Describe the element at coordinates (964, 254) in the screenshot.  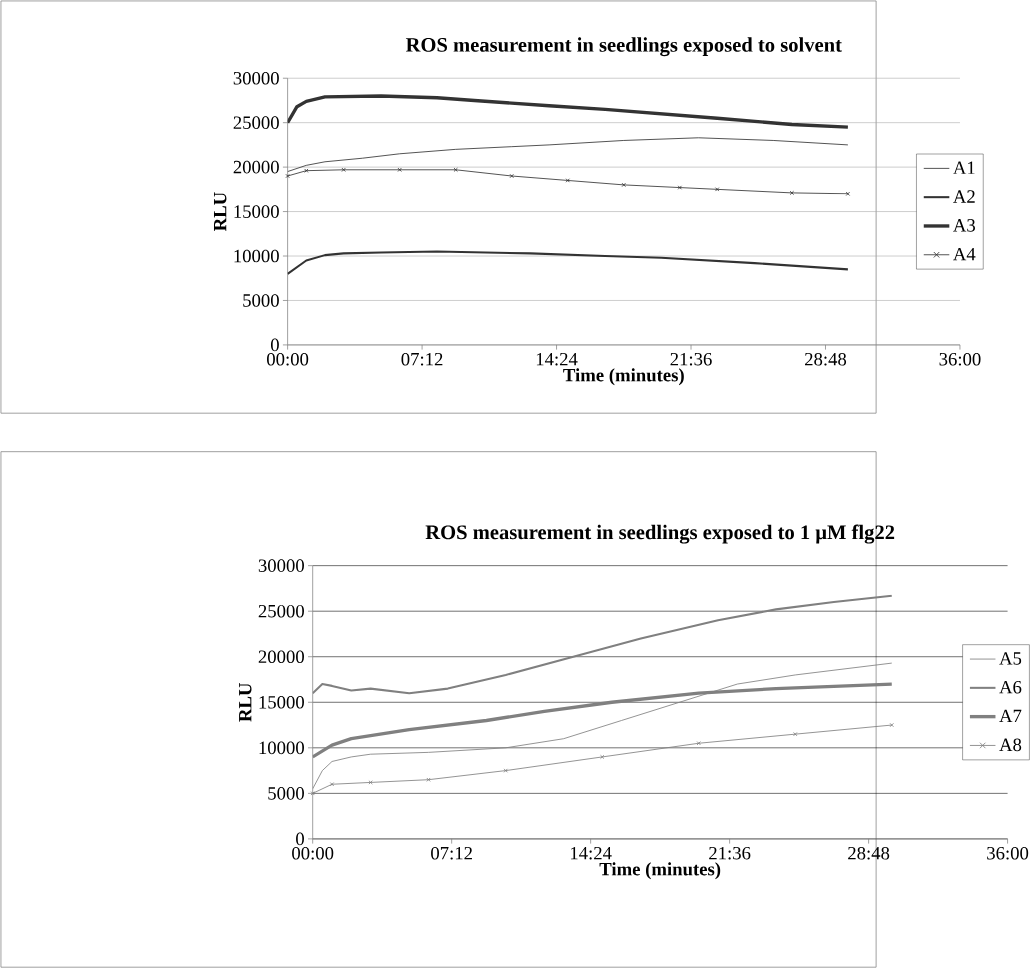
I see `legend-label: A4` at that location.